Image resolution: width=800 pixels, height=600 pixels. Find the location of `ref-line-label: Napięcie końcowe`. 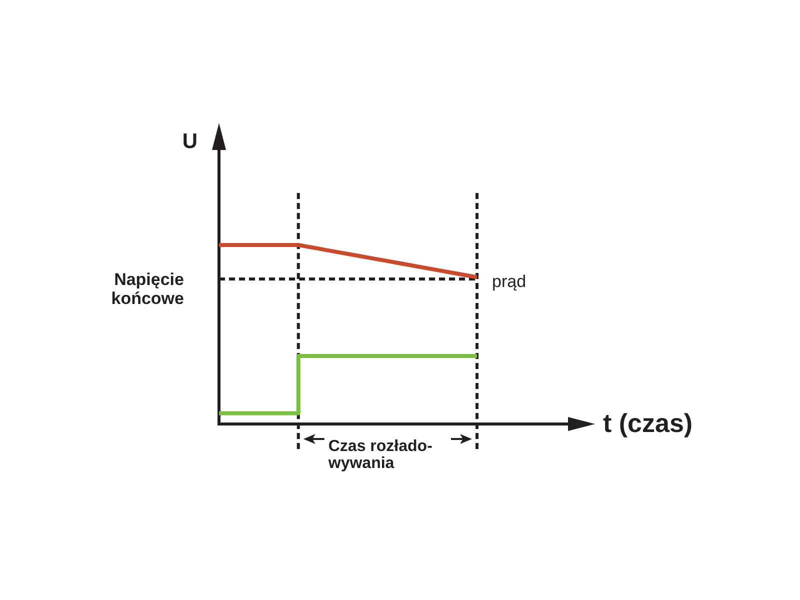

ref-line-label: Napięcie końcowe is located at coordinates (147, 289).